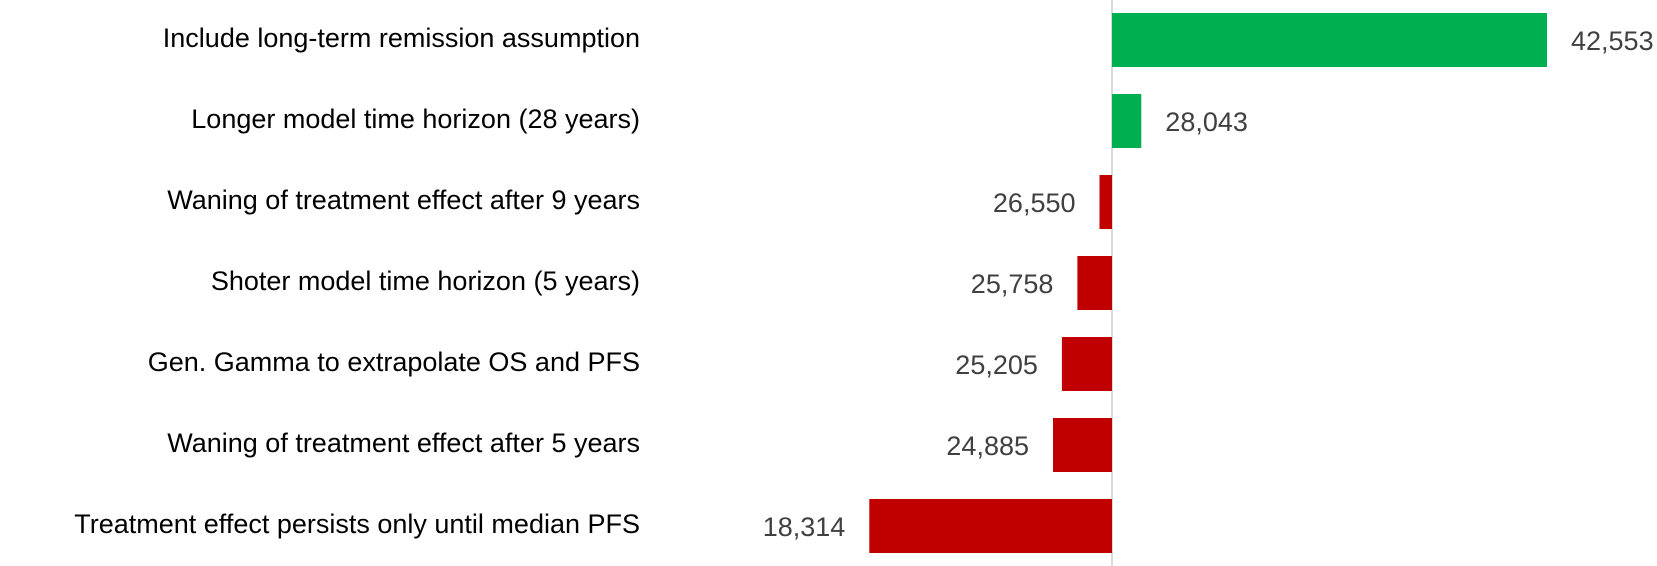 This screenshot has width=1657, height=566. I want to click on value-label-3: 25,758, so click(1012, 284).